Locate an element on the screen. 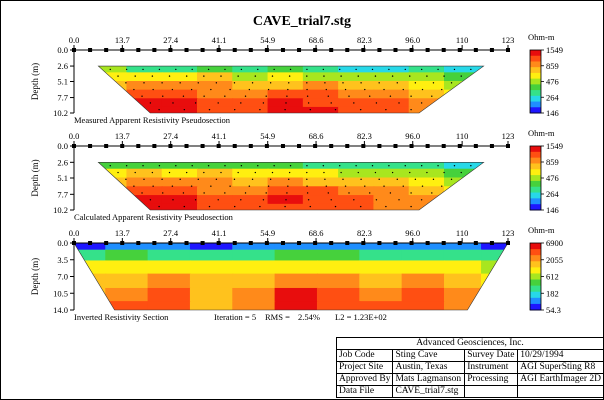 This screenshot has height=400, width=604. section-outline is located at coordinates (291, 89).